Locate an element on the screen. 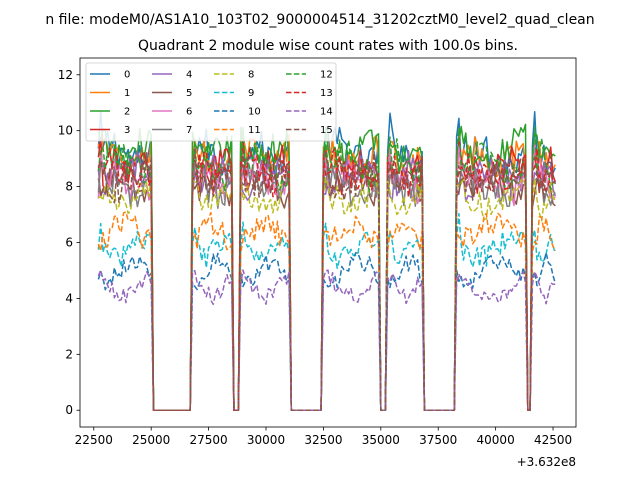 The width and height of the screenshot is (640, 480). y-tick-label: 0 is located at coordinates (69, 410).